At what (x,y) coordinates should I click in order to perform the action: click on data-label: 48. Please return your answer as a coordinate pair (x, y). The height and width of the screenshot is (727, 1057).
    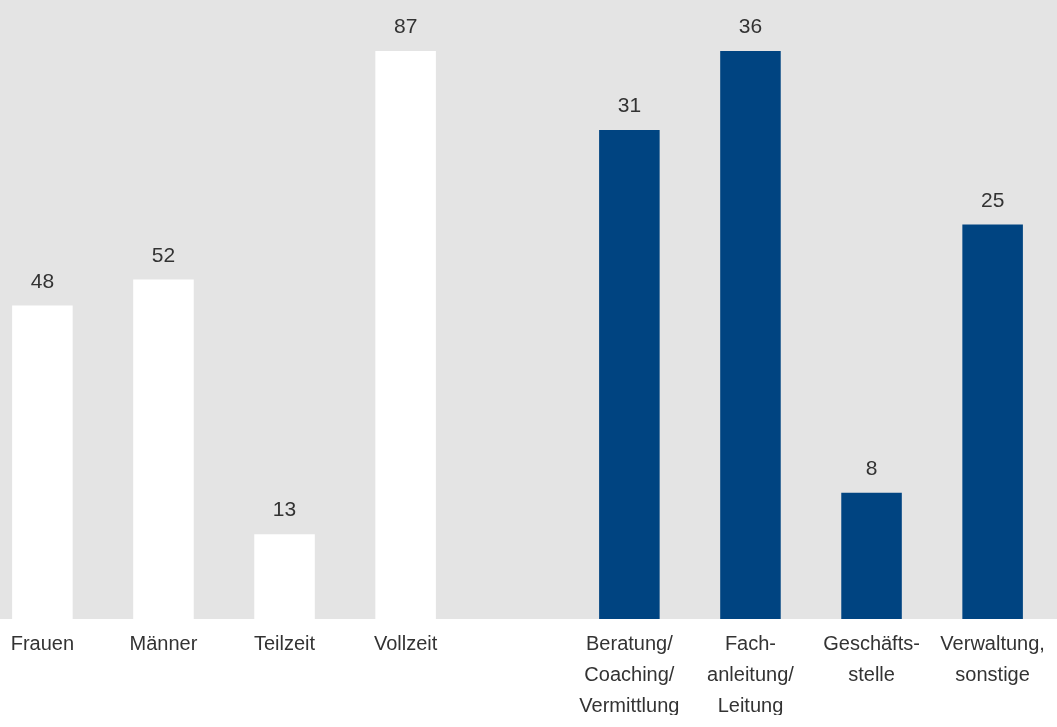
    Looking at the image, I should click on (42, 280).